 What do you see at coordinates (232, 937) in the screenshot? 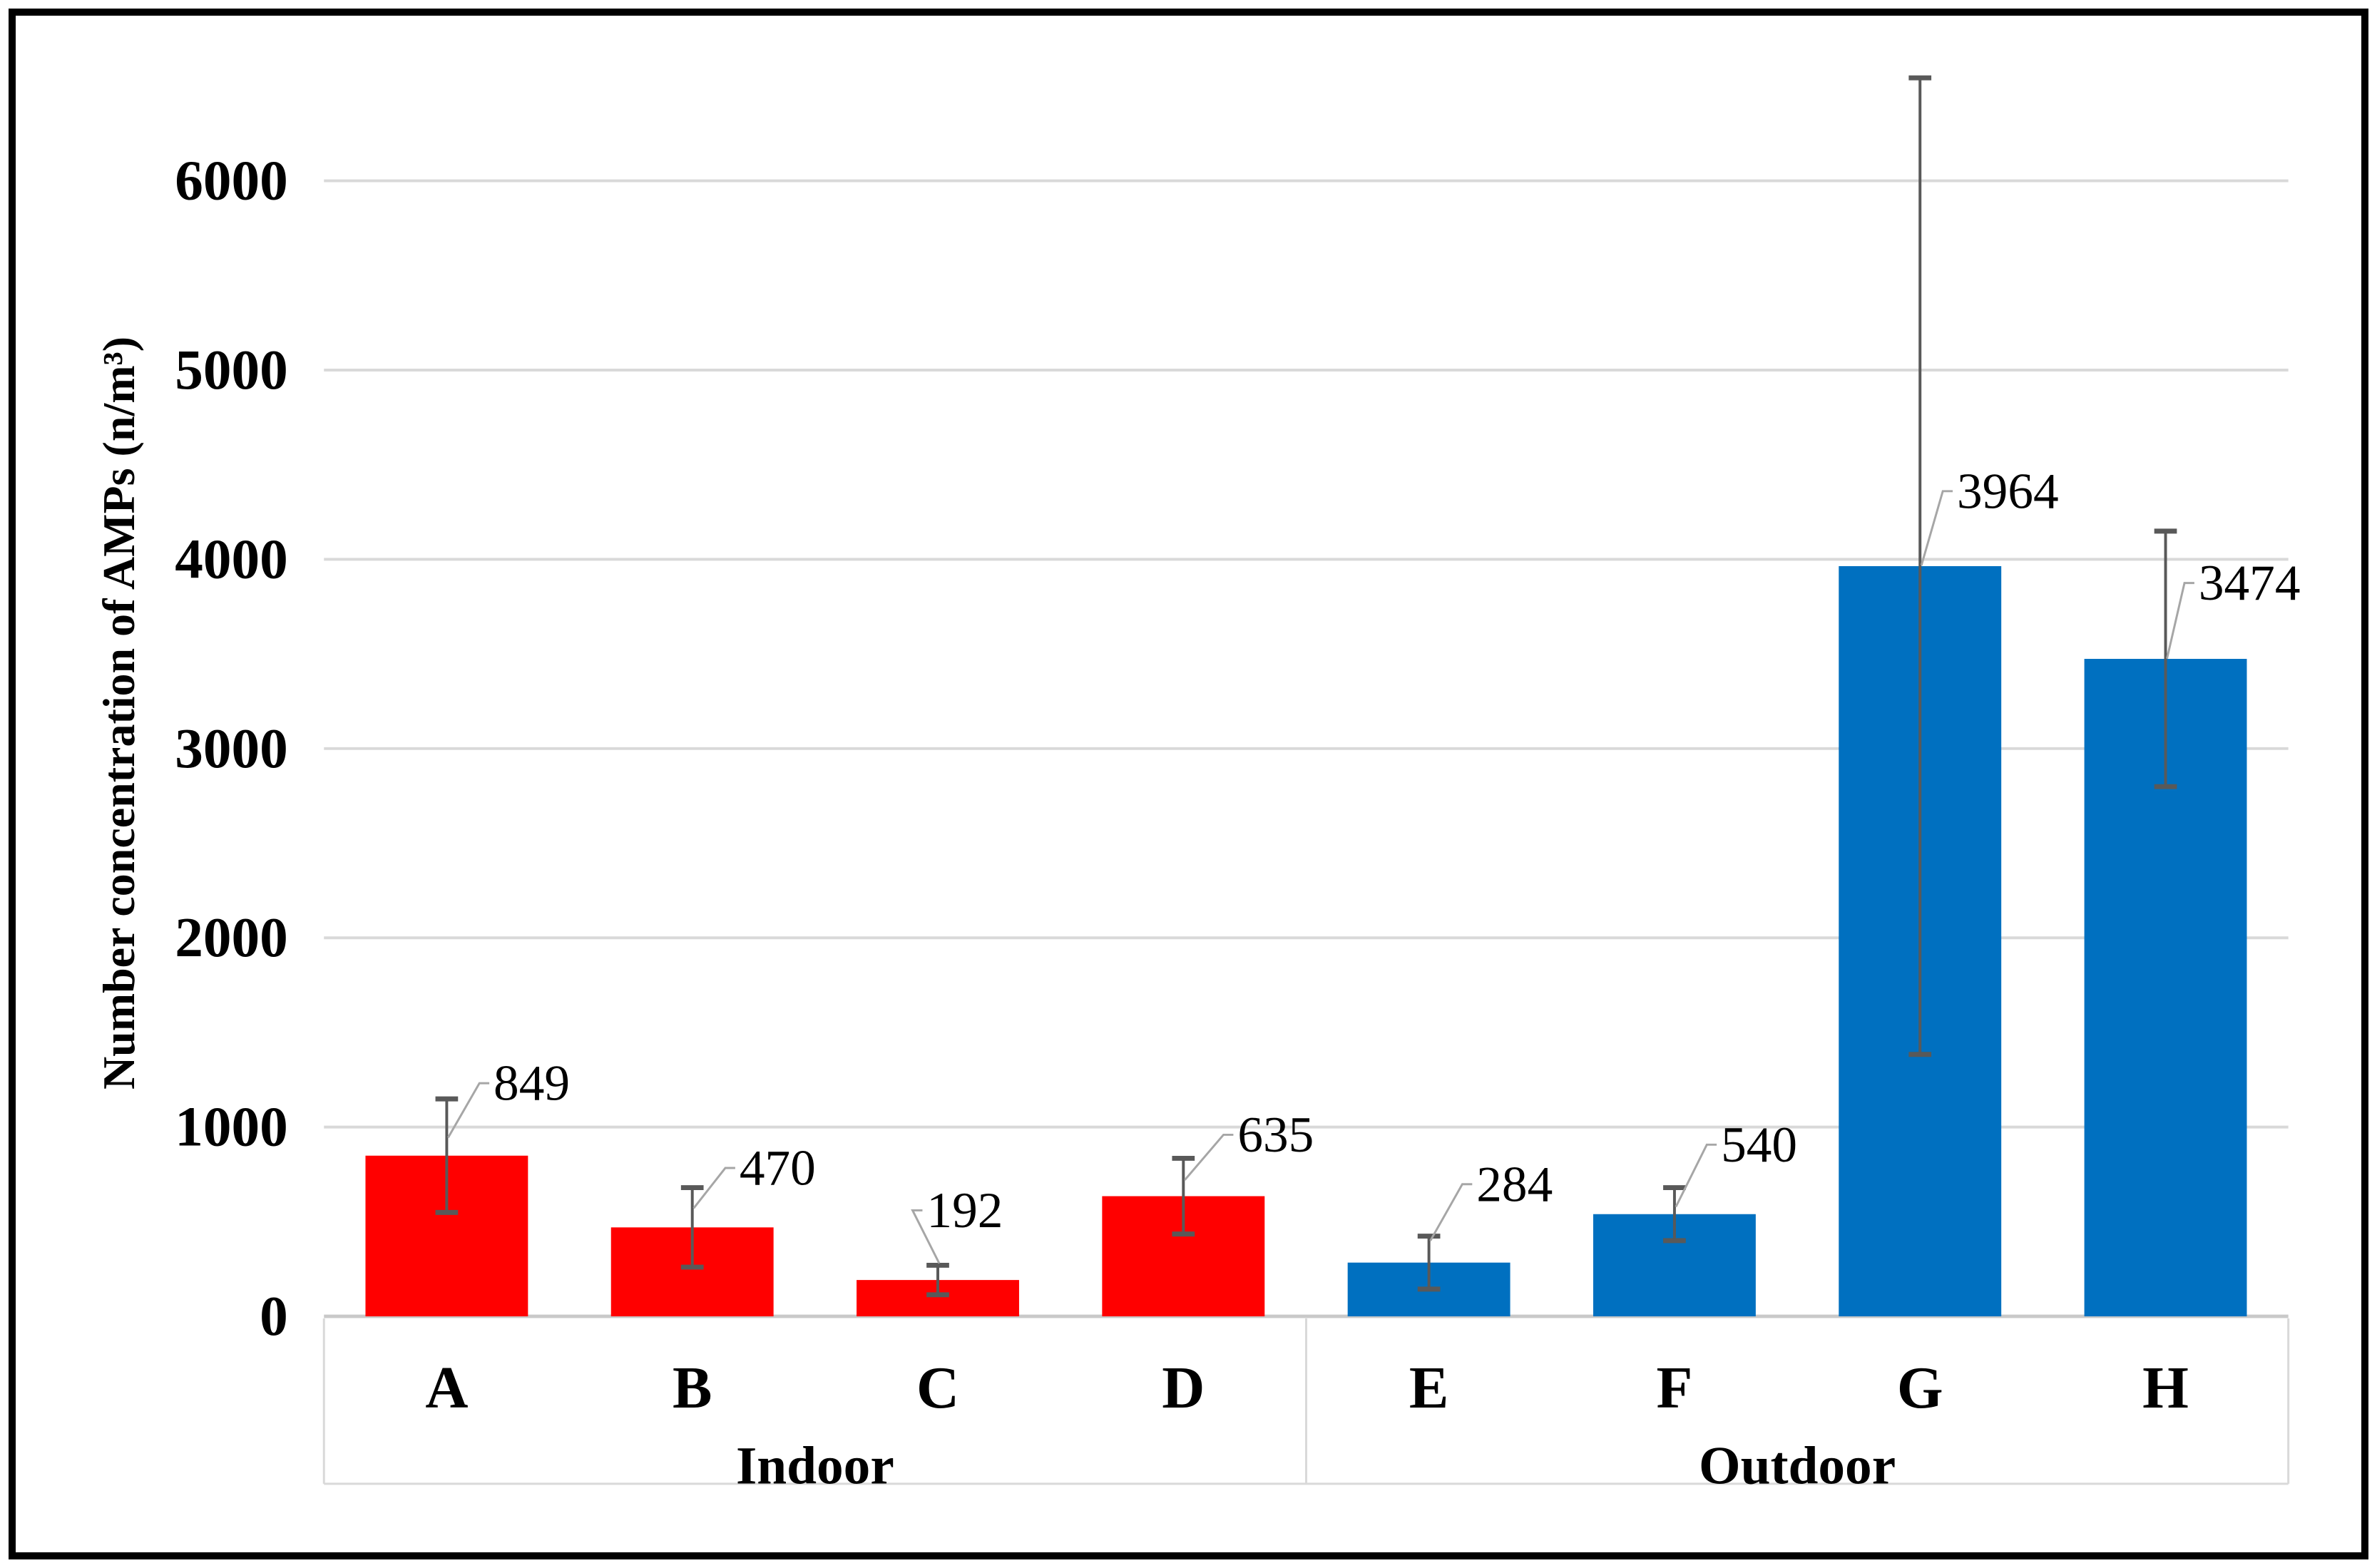
I see `y-tick-label-2000: 2000` at bounding box center [232, 937].